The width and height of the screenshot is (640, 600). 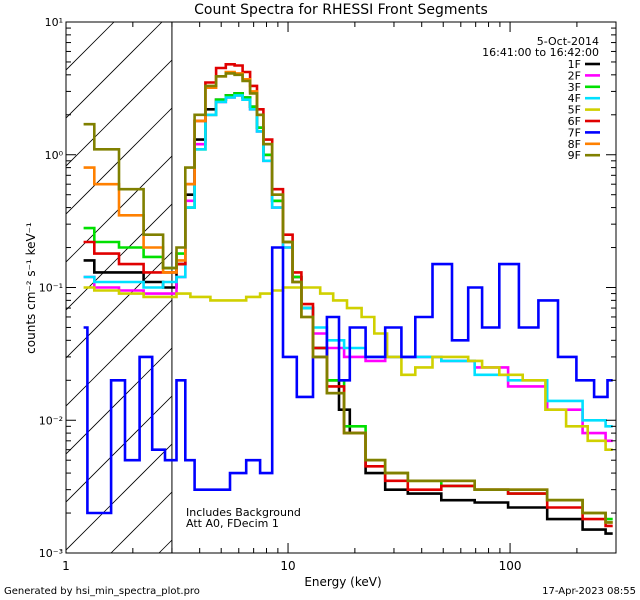 What do you see at coordinates (574, 144) in the screenshot?
I see `legend-label-8F: 8F` at bounding box center [574, 144].